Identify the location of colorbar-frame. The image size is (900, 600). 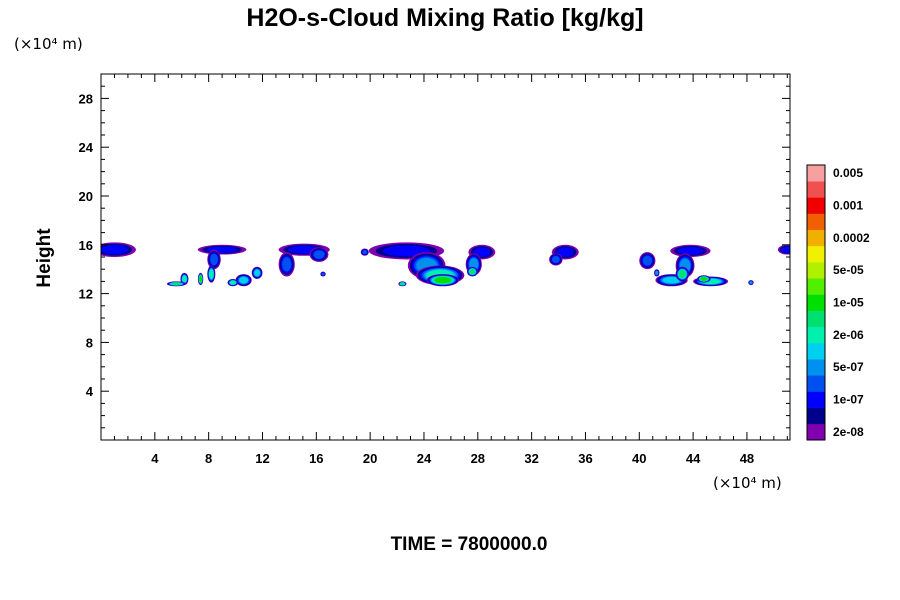
(816, 302).